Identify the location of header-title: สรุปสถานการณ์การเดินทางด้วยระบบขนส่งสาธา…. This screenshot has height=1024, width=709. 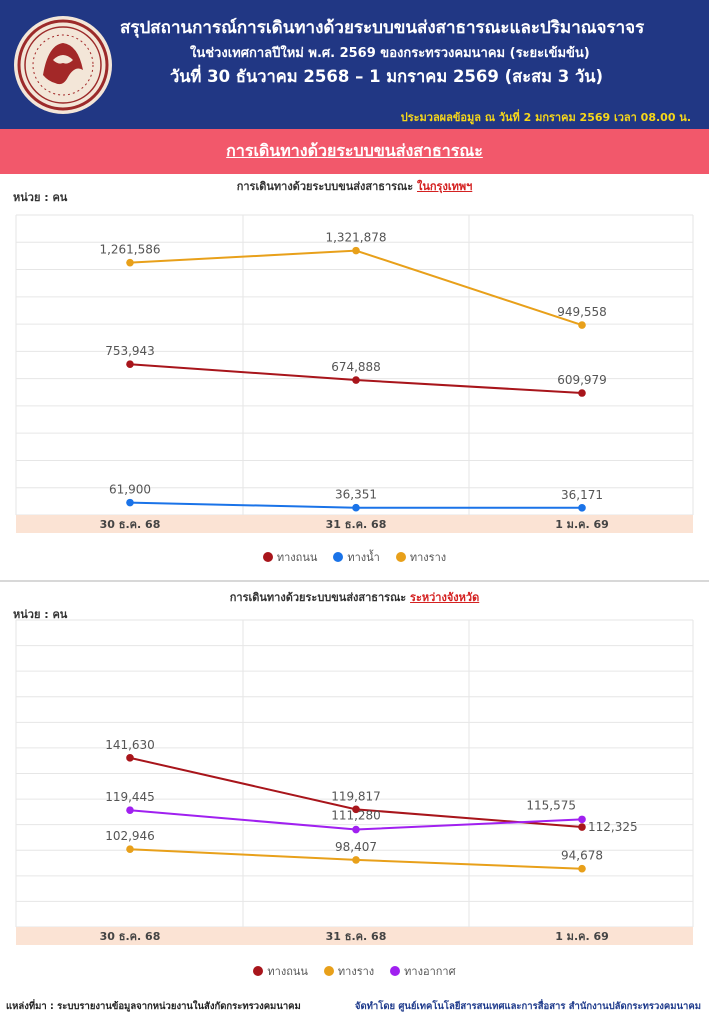
(382, 28).